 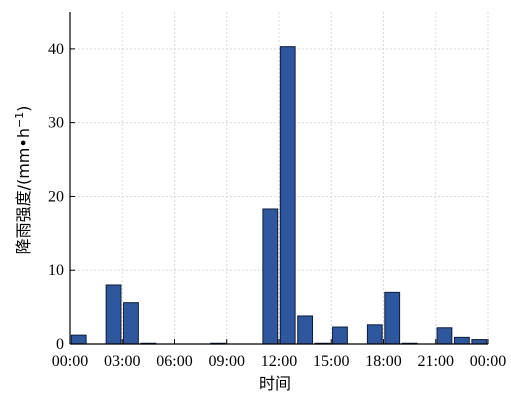 What do you see at coordinates (19, 120) in the screenshot?
I see `y-axis-title-superscript: −1` at bounding box center [19, 120].